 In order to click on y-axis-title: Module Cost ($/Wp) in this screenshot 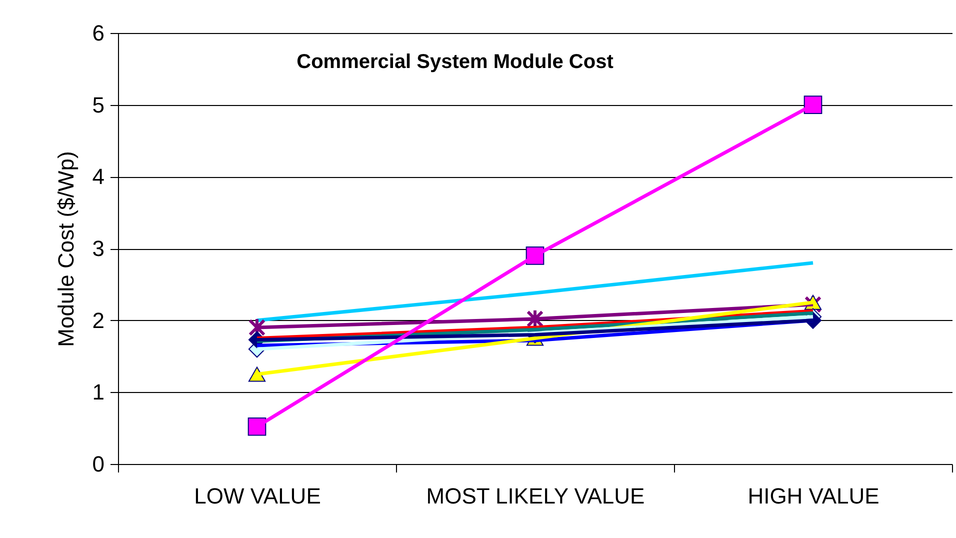, I will do `click(65, 249)`.